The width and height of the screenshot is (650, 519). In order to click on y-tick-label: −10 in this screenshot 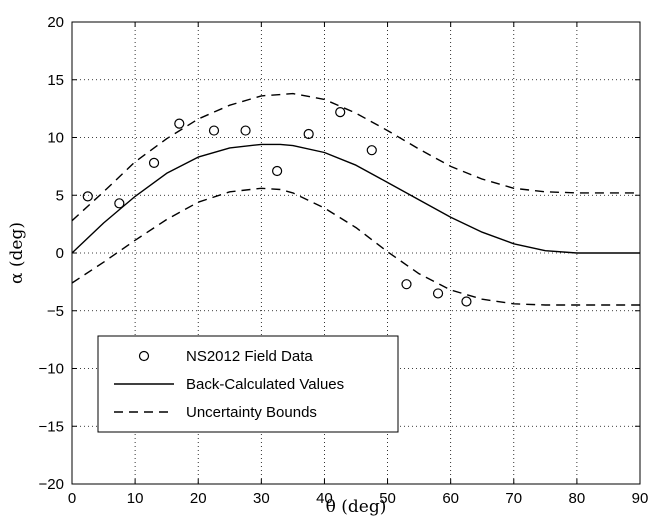, I will do `click(51, 369)`.